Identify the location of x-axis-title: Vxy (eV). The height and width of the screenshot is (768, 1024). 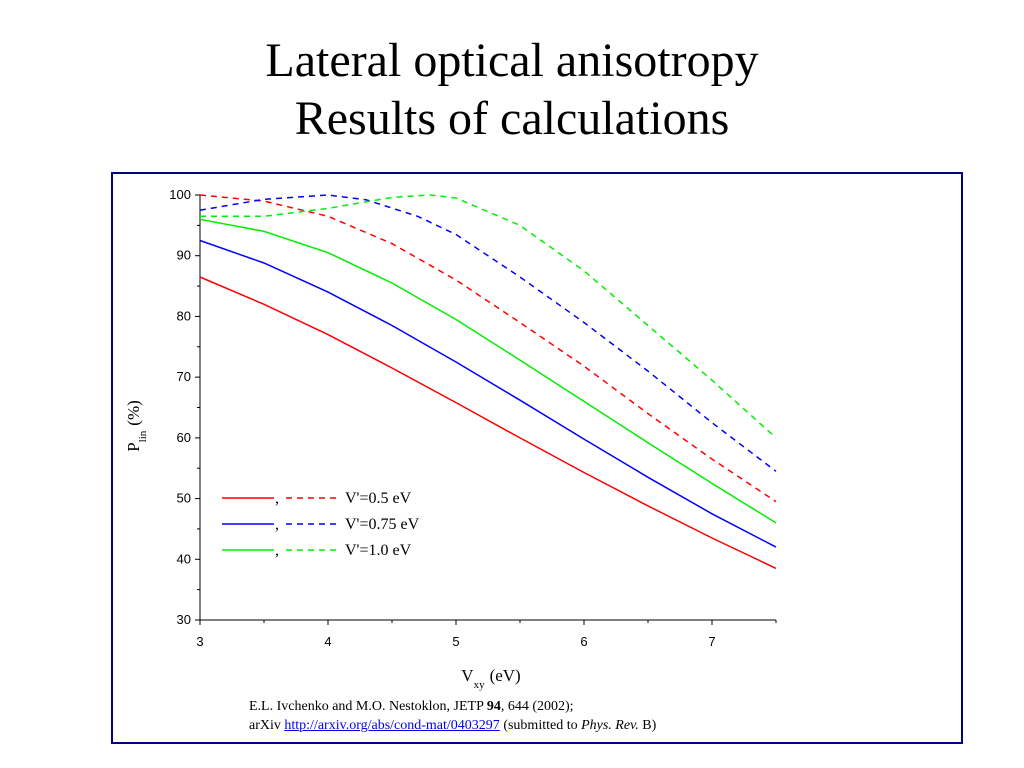
(490, 678).